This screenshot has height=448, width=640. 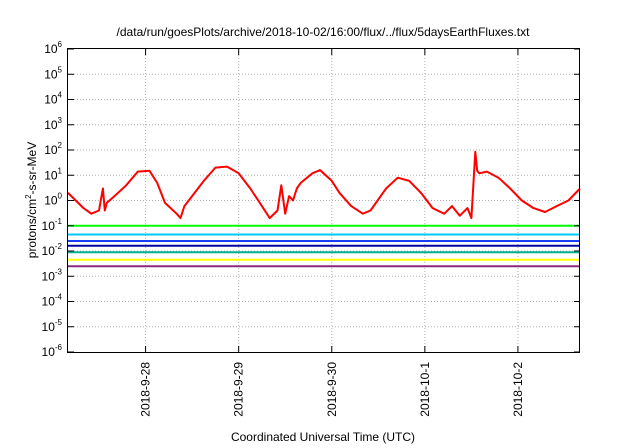 I want to click on y-tick-exponent: 0, so click(x=60, y=196).